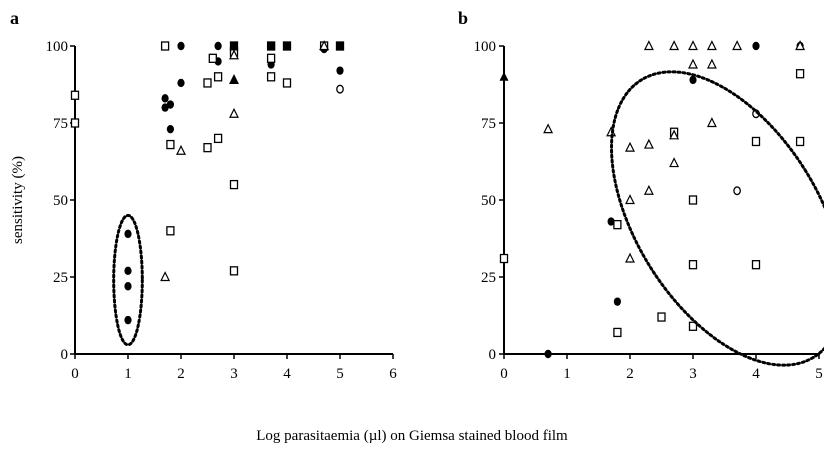 The height and width of the screenshot is (455, 824). I want to click on dotted-ellipse-annotation, so click(128, 280).